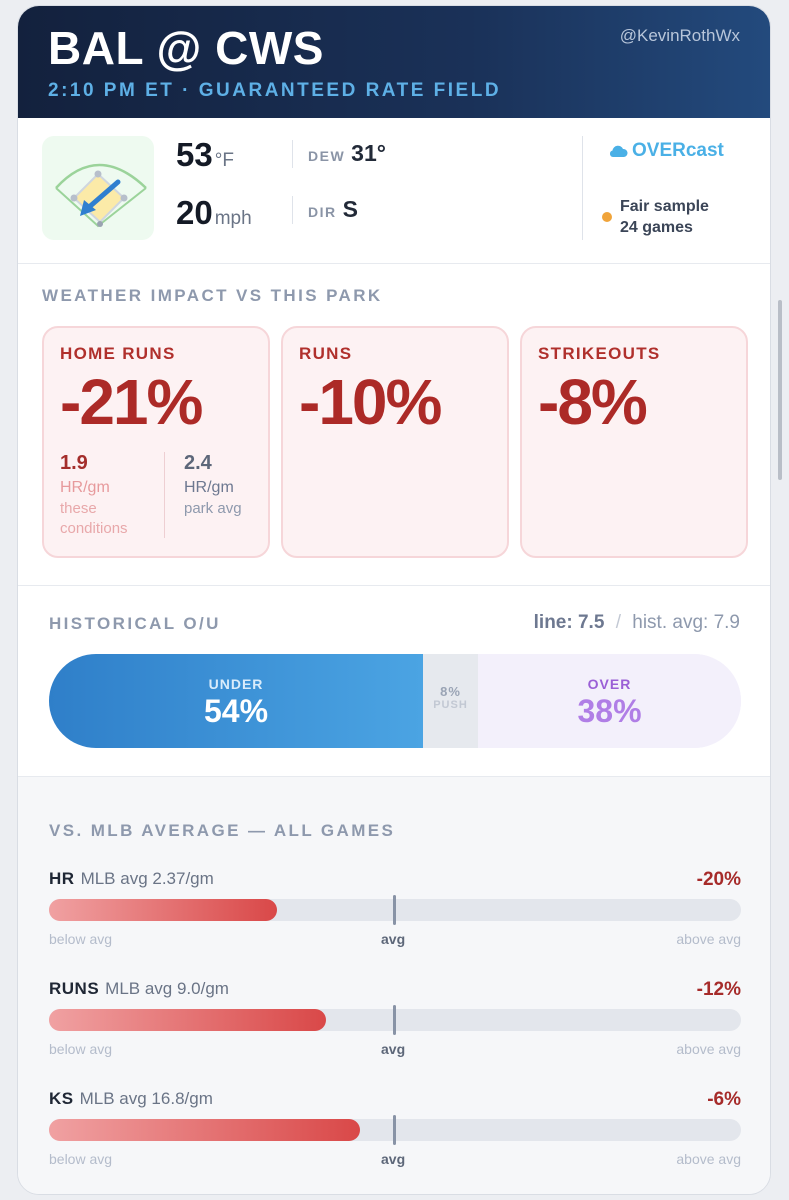 The image size is (789, 1200). What do you see at coordinates (147, 878) in the screenshot?
I see `stat-mlb-avg: MLB avg 2.37/gm` at bounding box center [147, 878].